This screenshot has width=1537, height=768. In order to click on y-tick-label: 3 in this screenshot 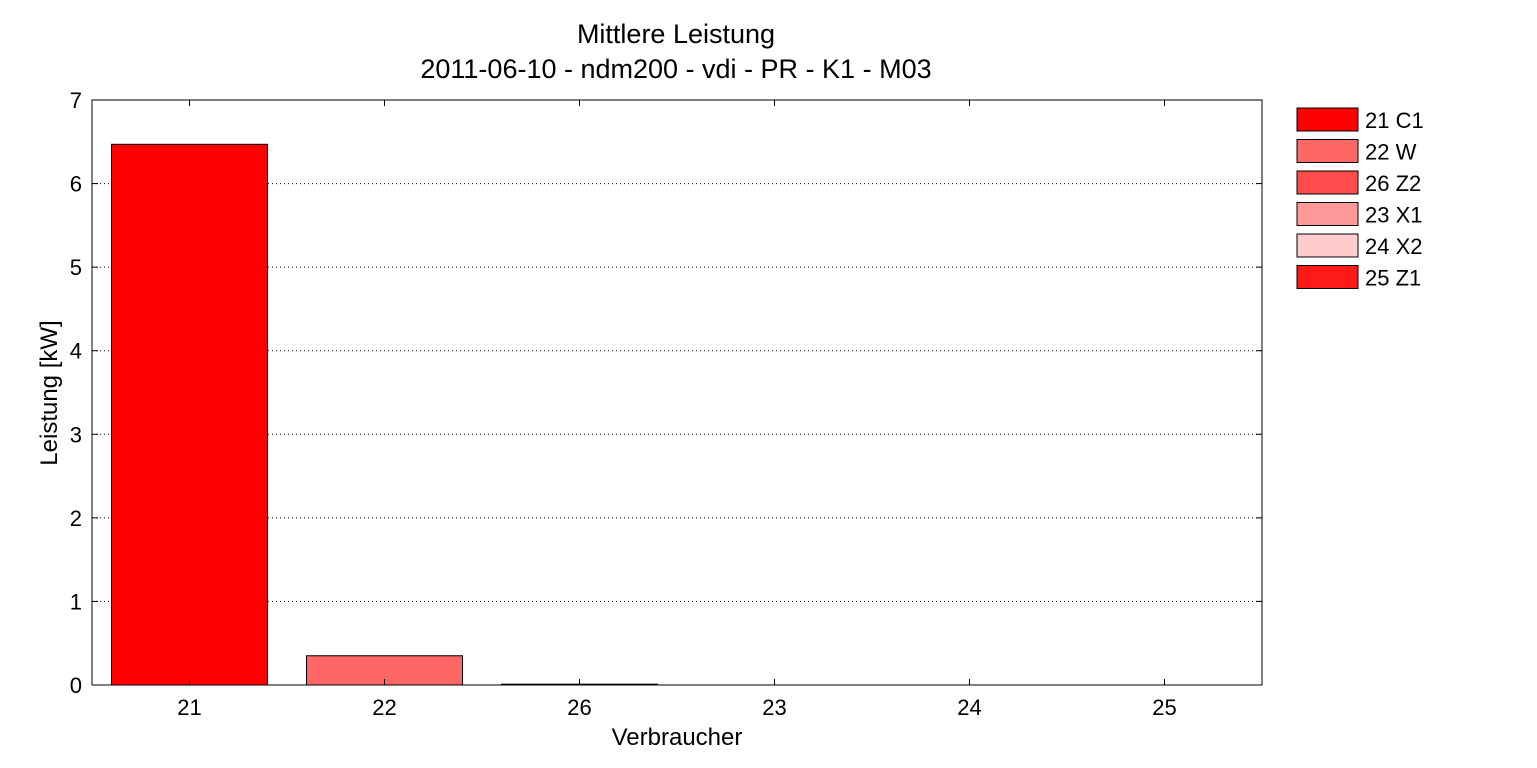, I will do `click(76, 434)`.